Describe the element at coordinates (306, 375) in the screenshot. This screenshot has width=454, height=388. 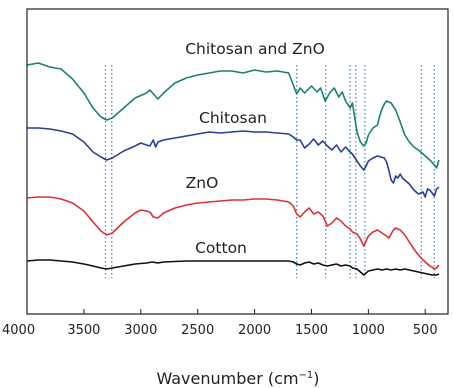
I see `x-axis-title-superscript: −1` at that location.